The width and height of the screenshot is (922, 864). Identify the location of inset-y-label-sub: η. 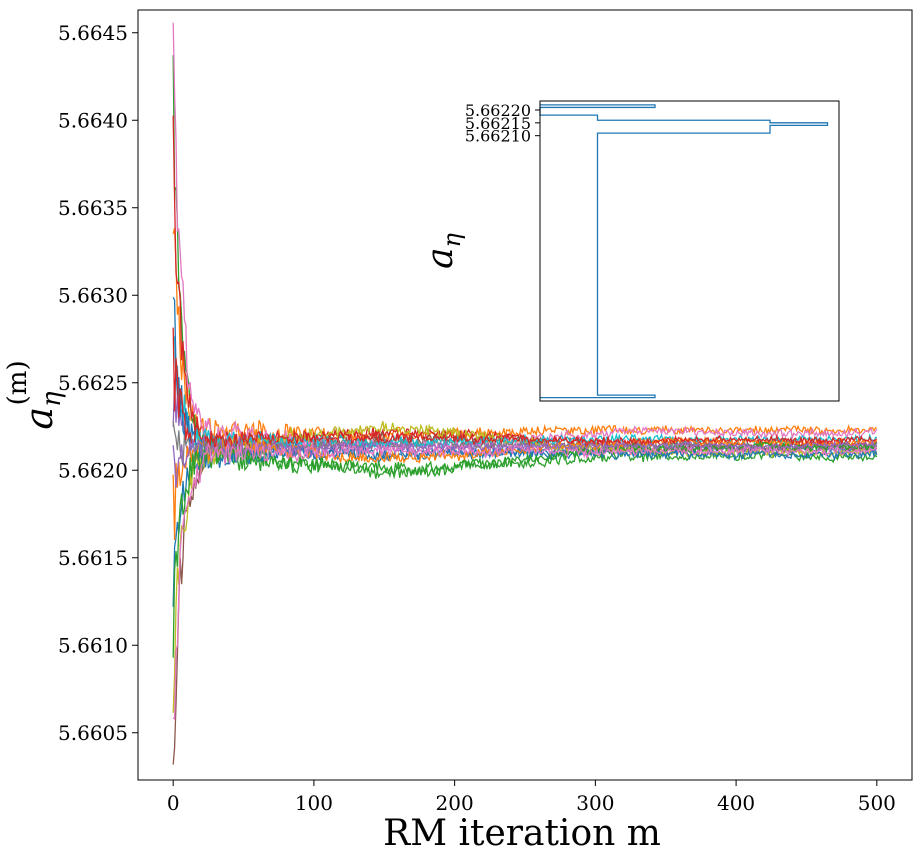
(452, 239).